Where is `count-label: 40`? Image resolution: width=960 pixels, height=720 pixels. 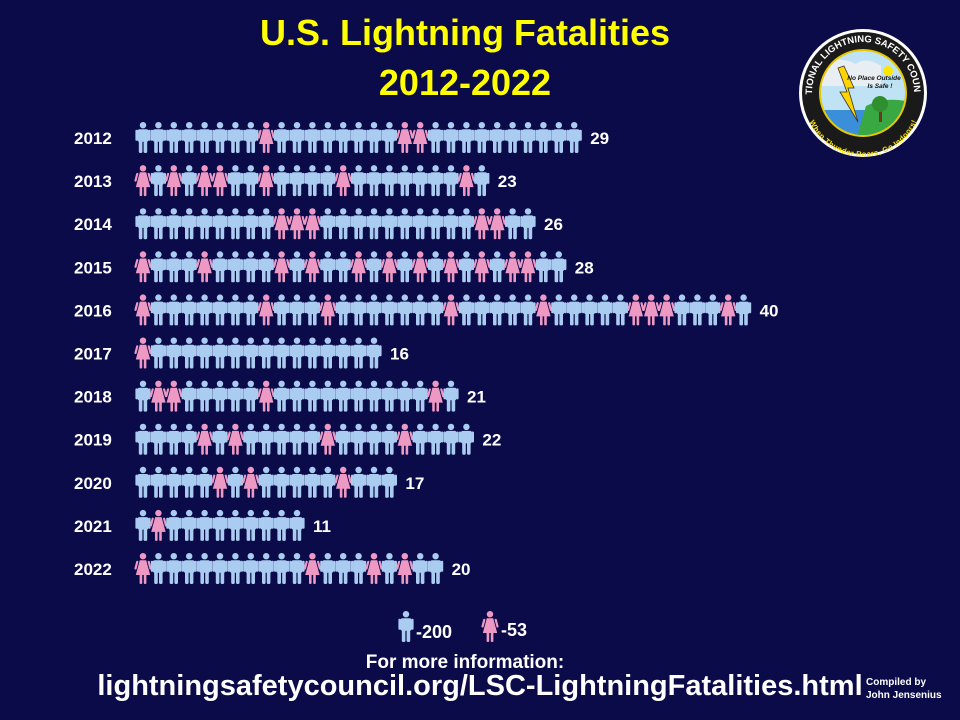
count-label: 40 is located at coordinates (769, 310).